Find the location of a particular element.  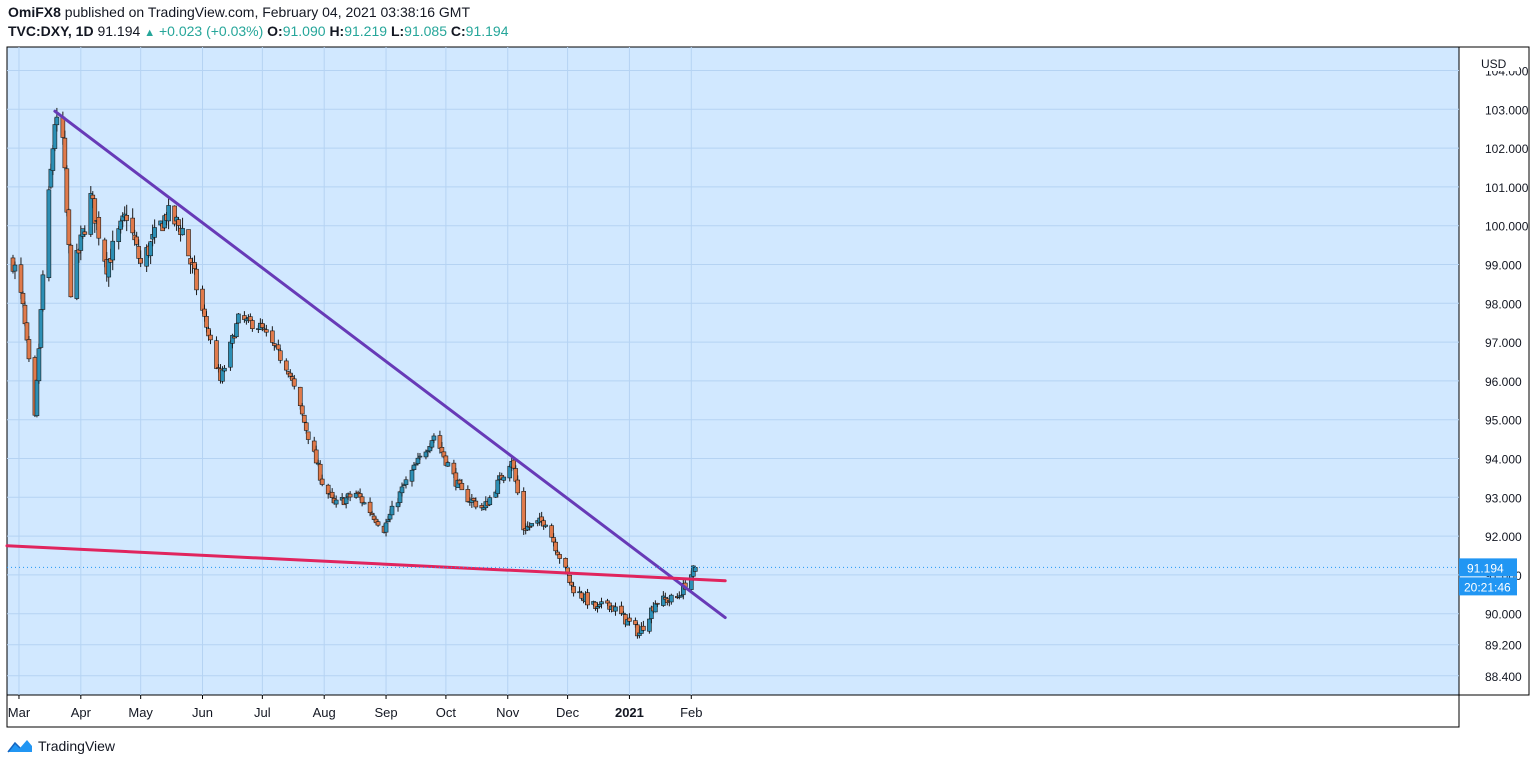

y-tick-label: 89.200 is located at coordinates (1503, 646).